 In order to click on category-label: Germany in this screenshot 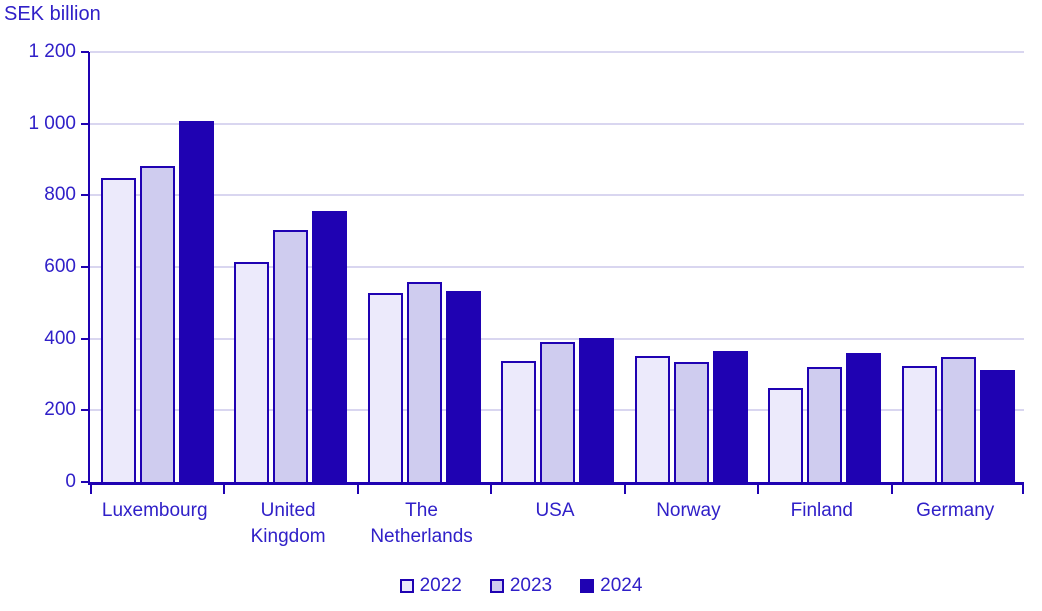, I will do `click(955, 510)`.